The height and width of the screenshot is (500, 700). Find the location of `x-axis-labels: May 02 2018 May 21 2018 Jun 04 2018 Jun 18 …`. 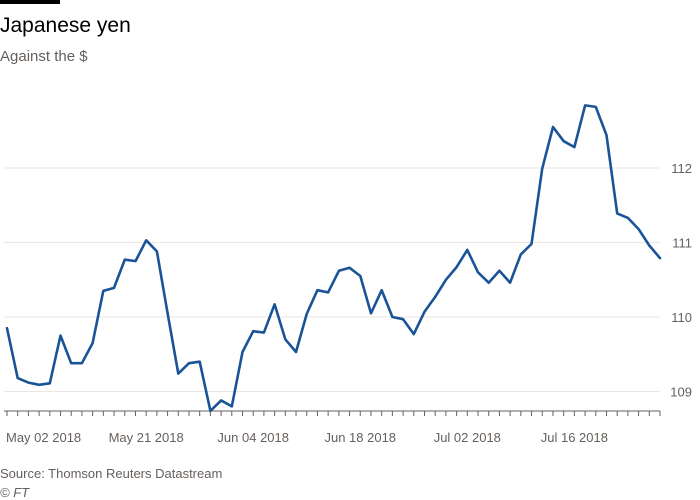

x-axis-labels: May 02 2018 May 21 2018 Jun 04 2018 Jun 18 … is located at coordinates (307, 437).